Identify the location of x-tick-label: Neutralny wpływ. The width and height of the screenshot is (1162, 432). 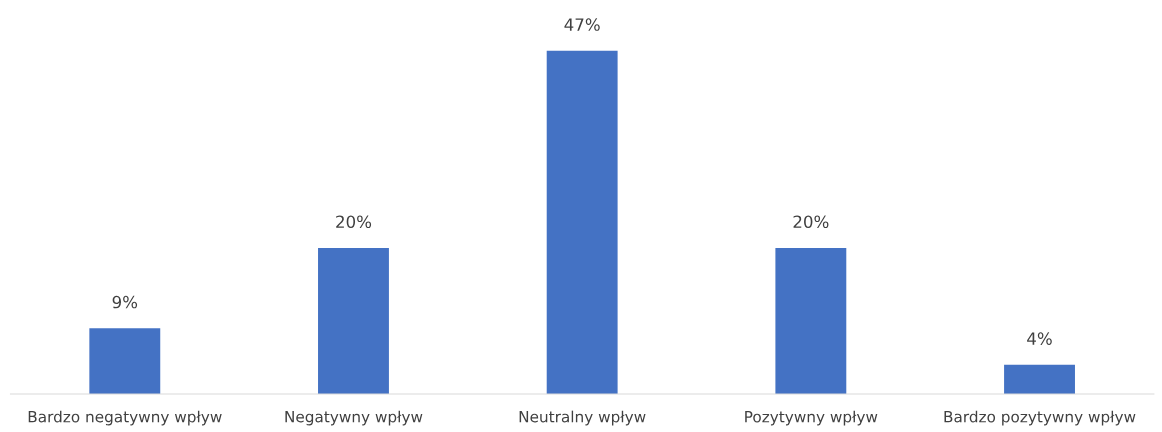
(582, 418).